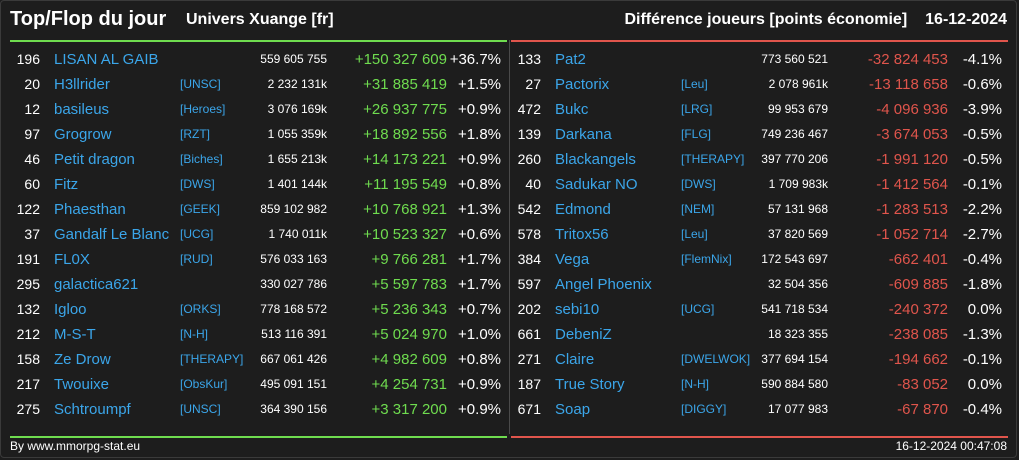  I want to click on top-row: 191 FL0X [RUD] 576 033 163 +9 766 281 +1.7%, so click(258, 259).